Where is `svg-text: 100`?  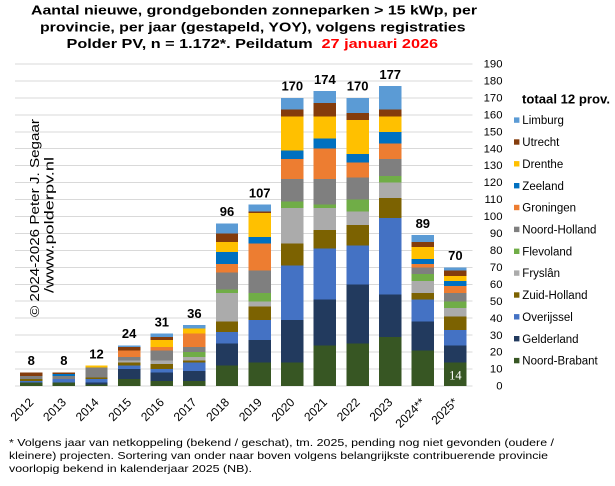
svg-text: 100 is located at coordinates (493, 217).